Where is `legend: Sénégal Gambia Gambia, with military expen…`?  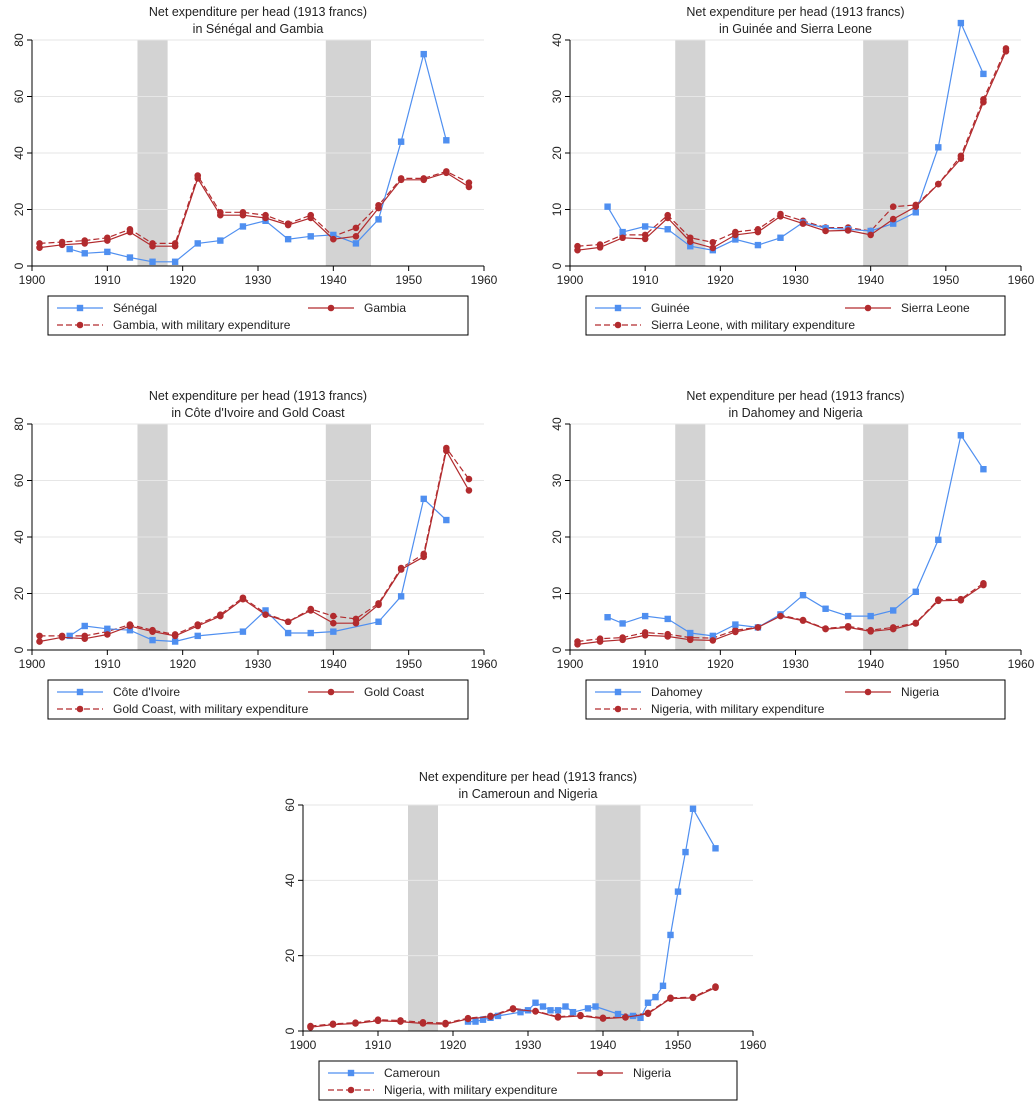
legend: Sénégal Gambia Gambia, with military expen… is located at coordinates (258, 315).